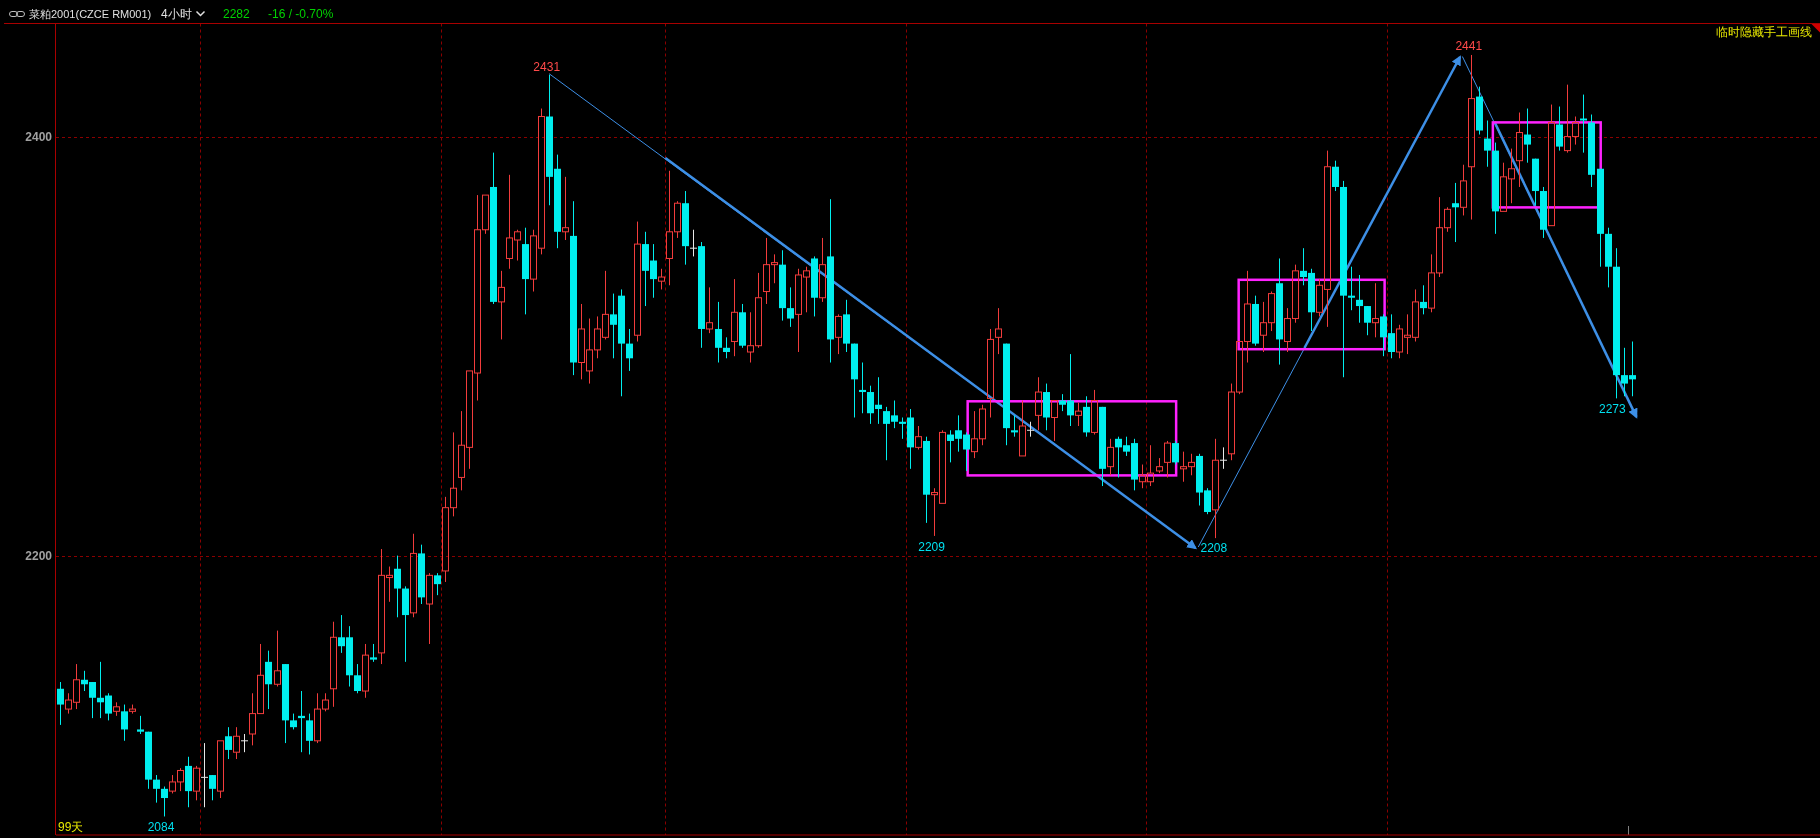 The height and width of the screenshot is (838, 1820). Describe the element at coordinates (90, 14) in the screenshot. I see `chart-title: 菜粕2001(CZCE RM001)` at that location.